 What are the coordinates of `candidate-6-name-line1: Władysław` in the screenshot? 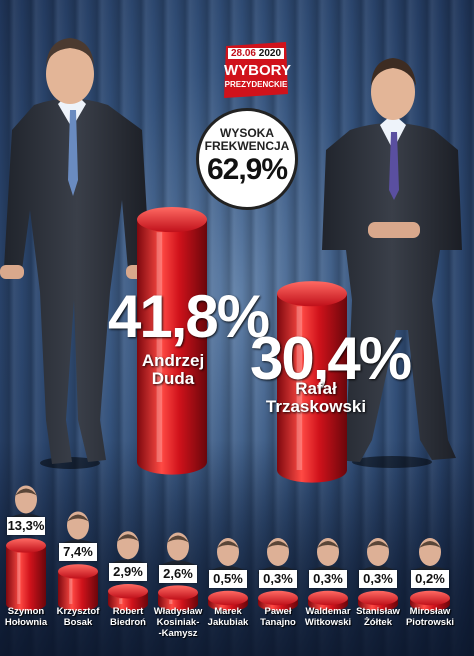 It's located at (178, 611).